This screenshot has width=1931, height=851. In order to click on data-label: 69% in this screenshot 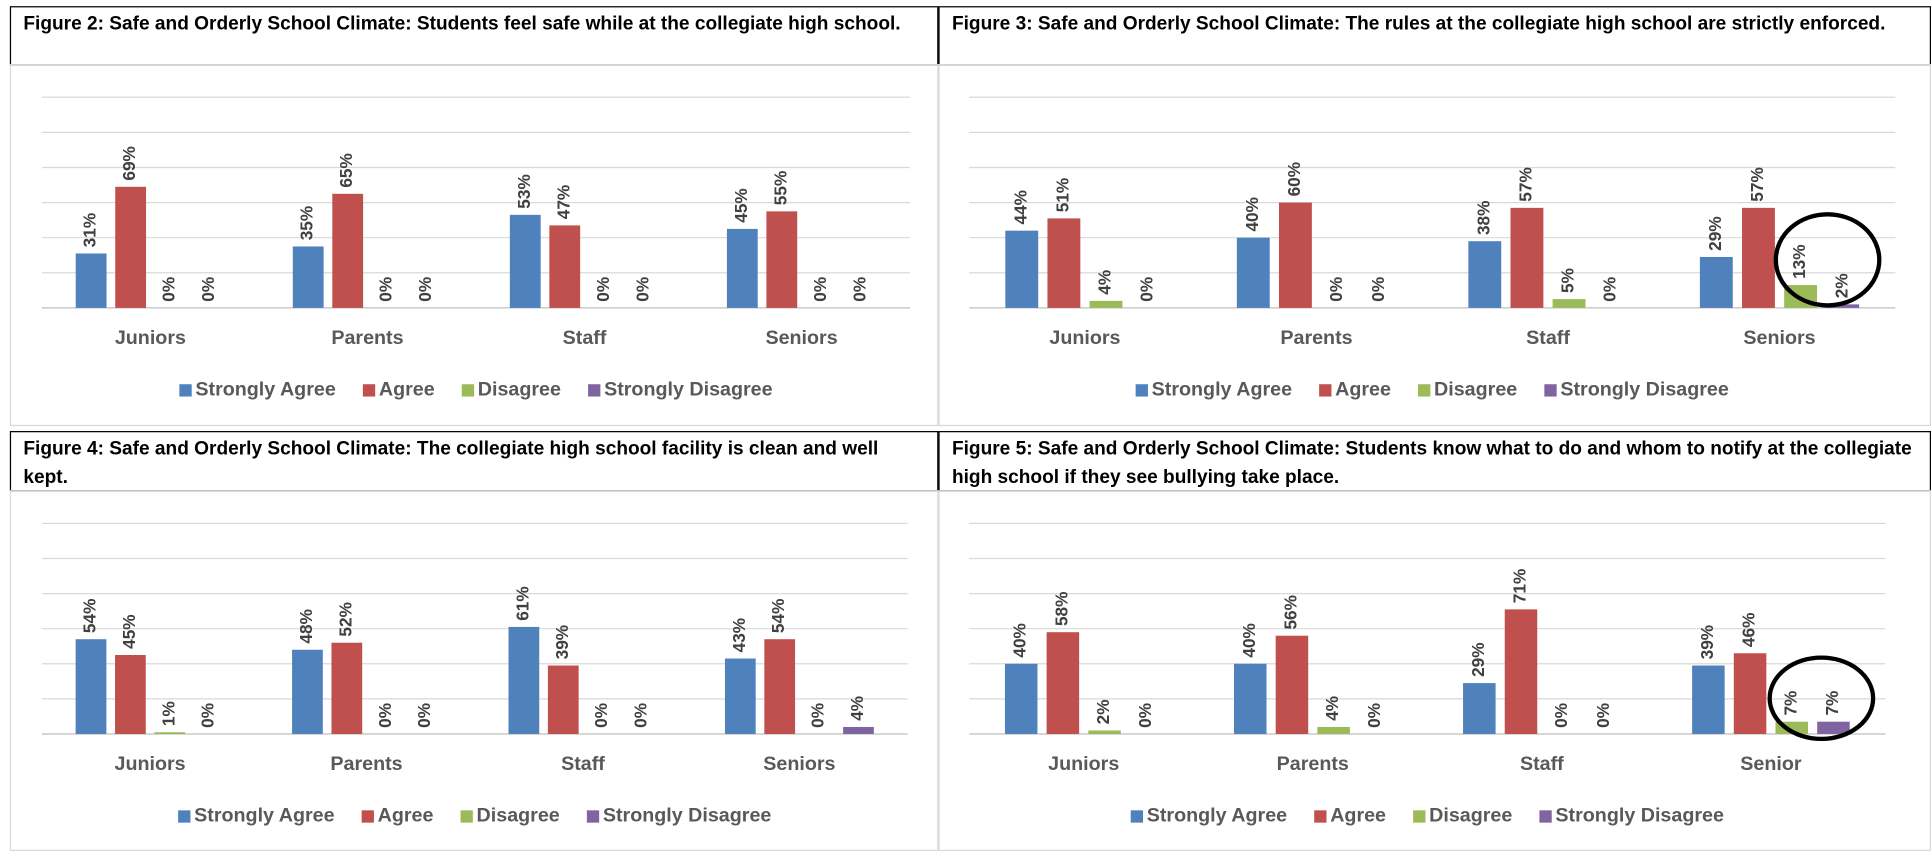, I will do `click(129, 163)`.